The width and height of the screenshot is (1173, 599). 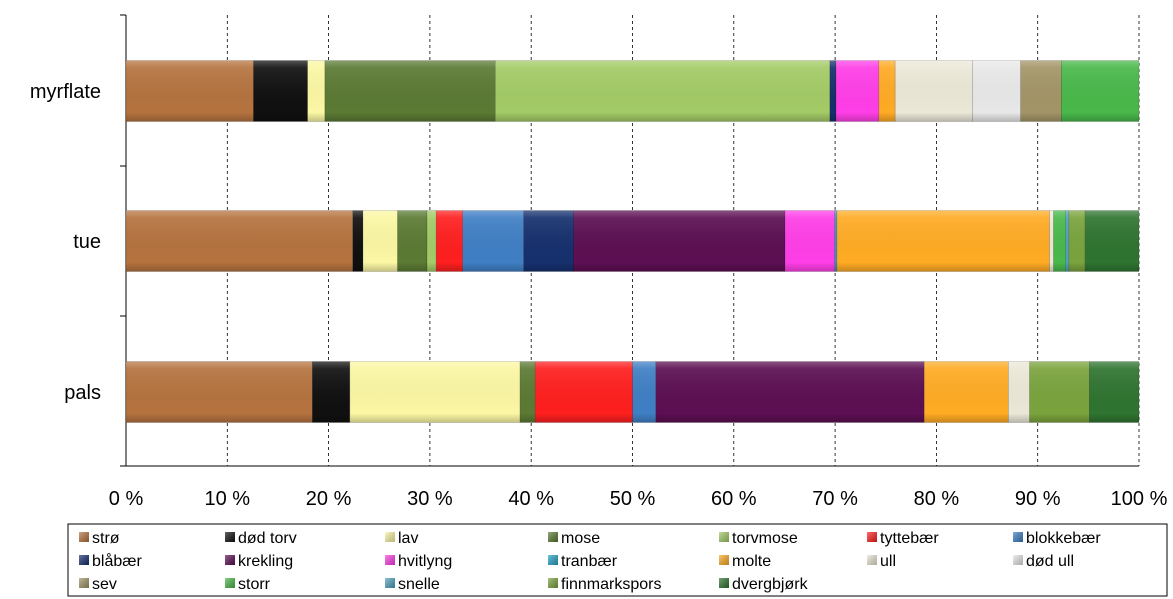 I want to click on legend-label: tranbær, so click(x=589, y=561).